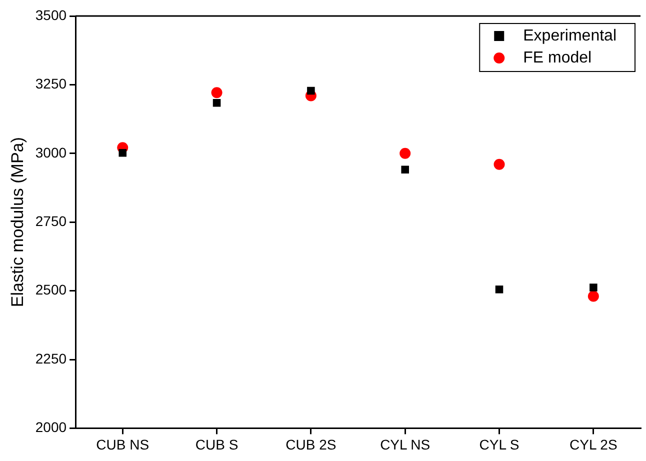 The width and height of the screenshot is (646, 461). What do you see at coordinates (17, 222) in the screenshot?
I see `y-axis-title: Elastic modulus (MPa)` at bounding box center [17, 222].